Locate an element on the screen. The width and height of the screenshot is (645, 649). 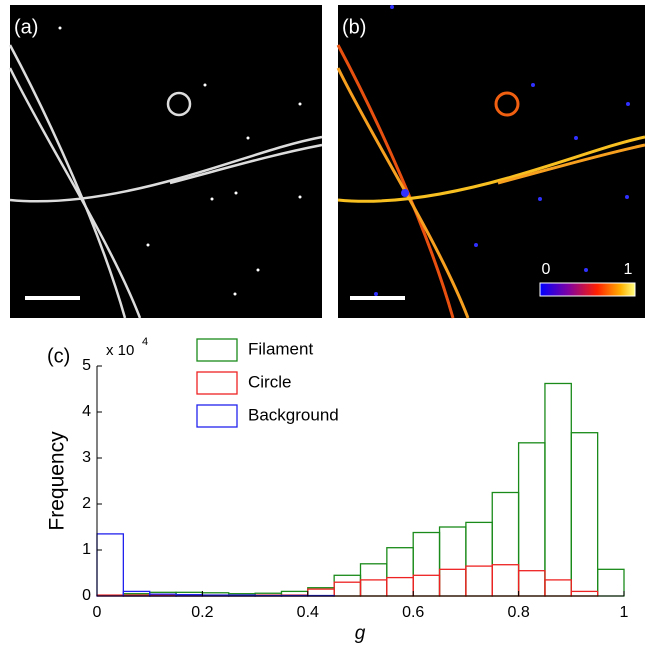
legend-label: Filament is located at coordinates (280, 348).